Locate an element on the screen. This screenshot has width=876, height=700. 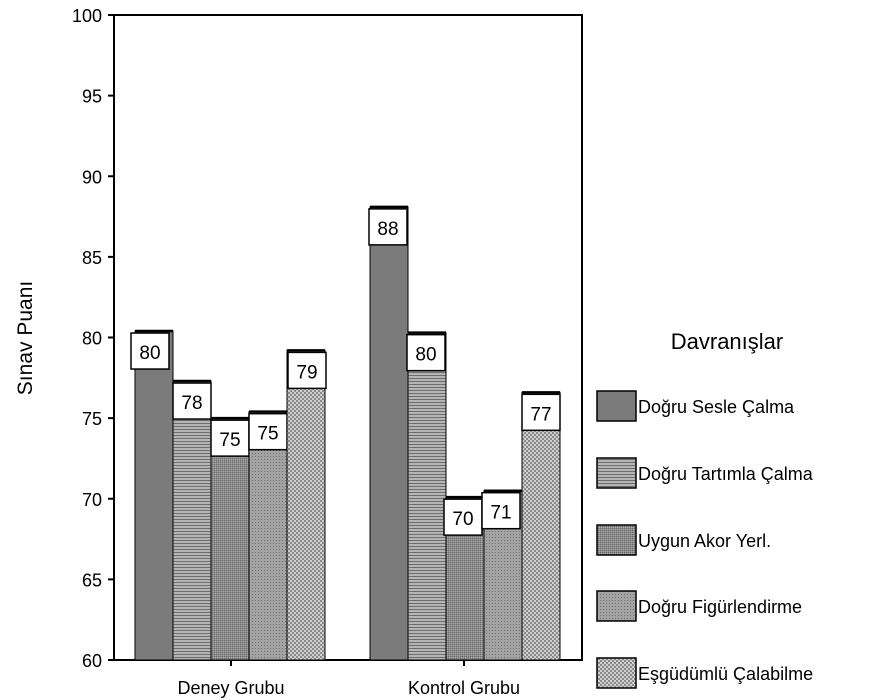
data-label: 78 is located at coordinates (191, 403).